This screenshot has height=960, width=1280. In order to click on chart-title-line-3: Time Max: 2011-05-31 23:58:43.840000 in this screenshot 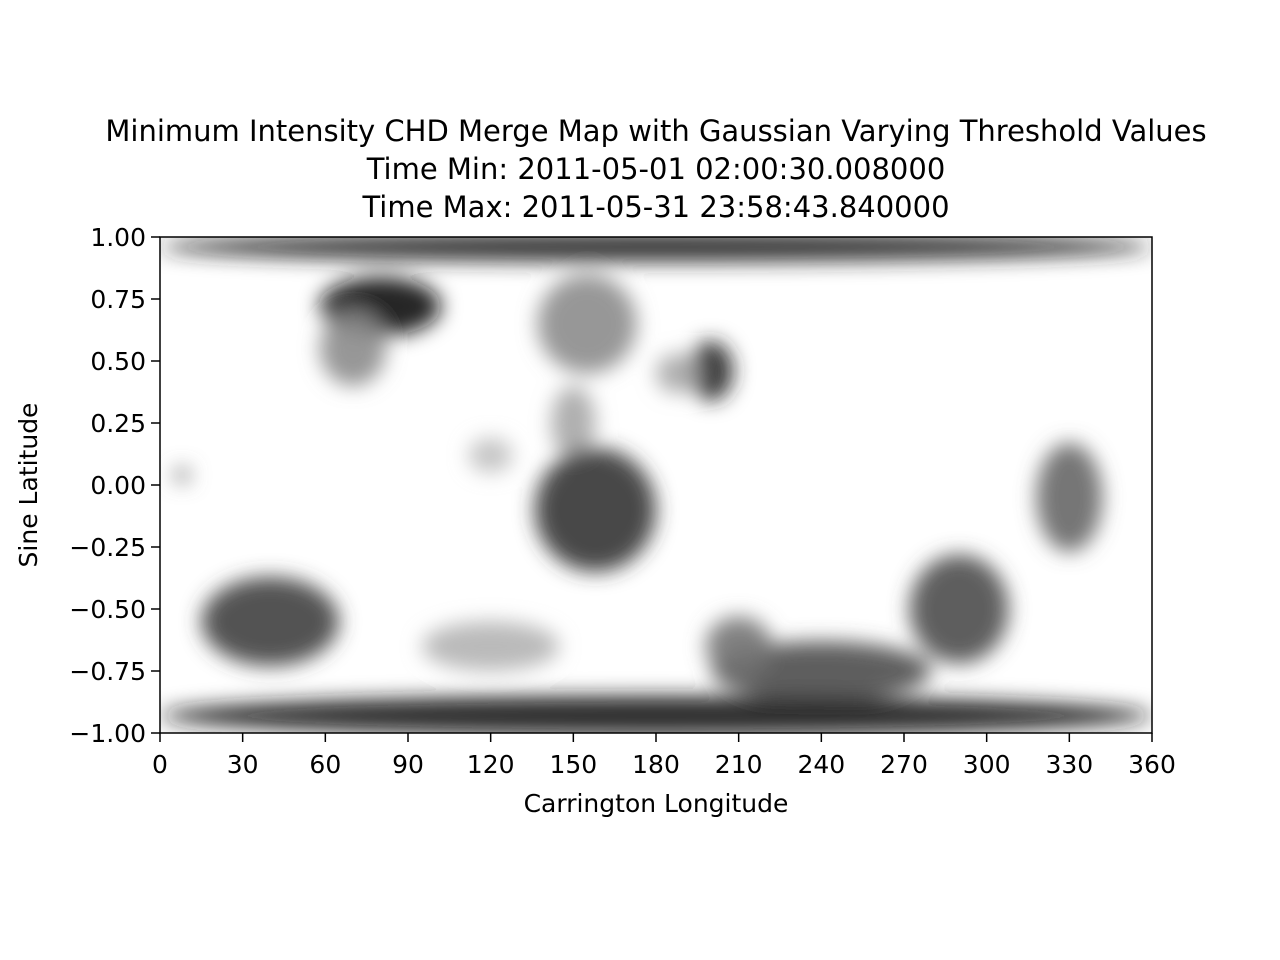, I will do `click(656, 207)`.